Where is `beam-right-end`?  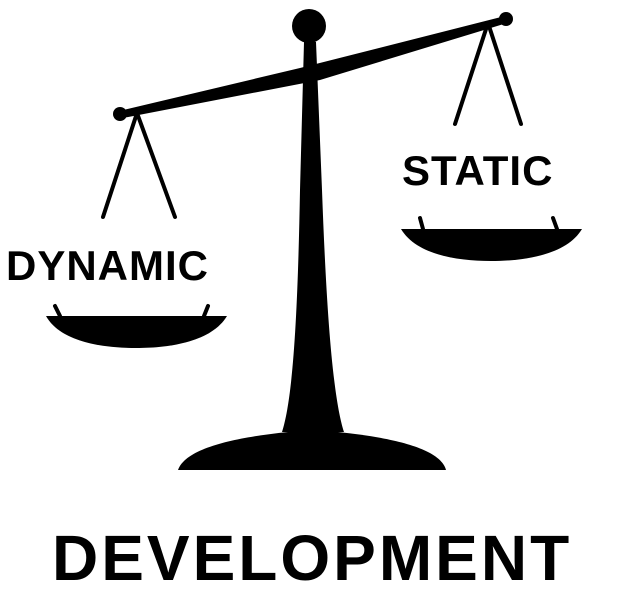 beam-right-end is located at coordinates (506, 19).